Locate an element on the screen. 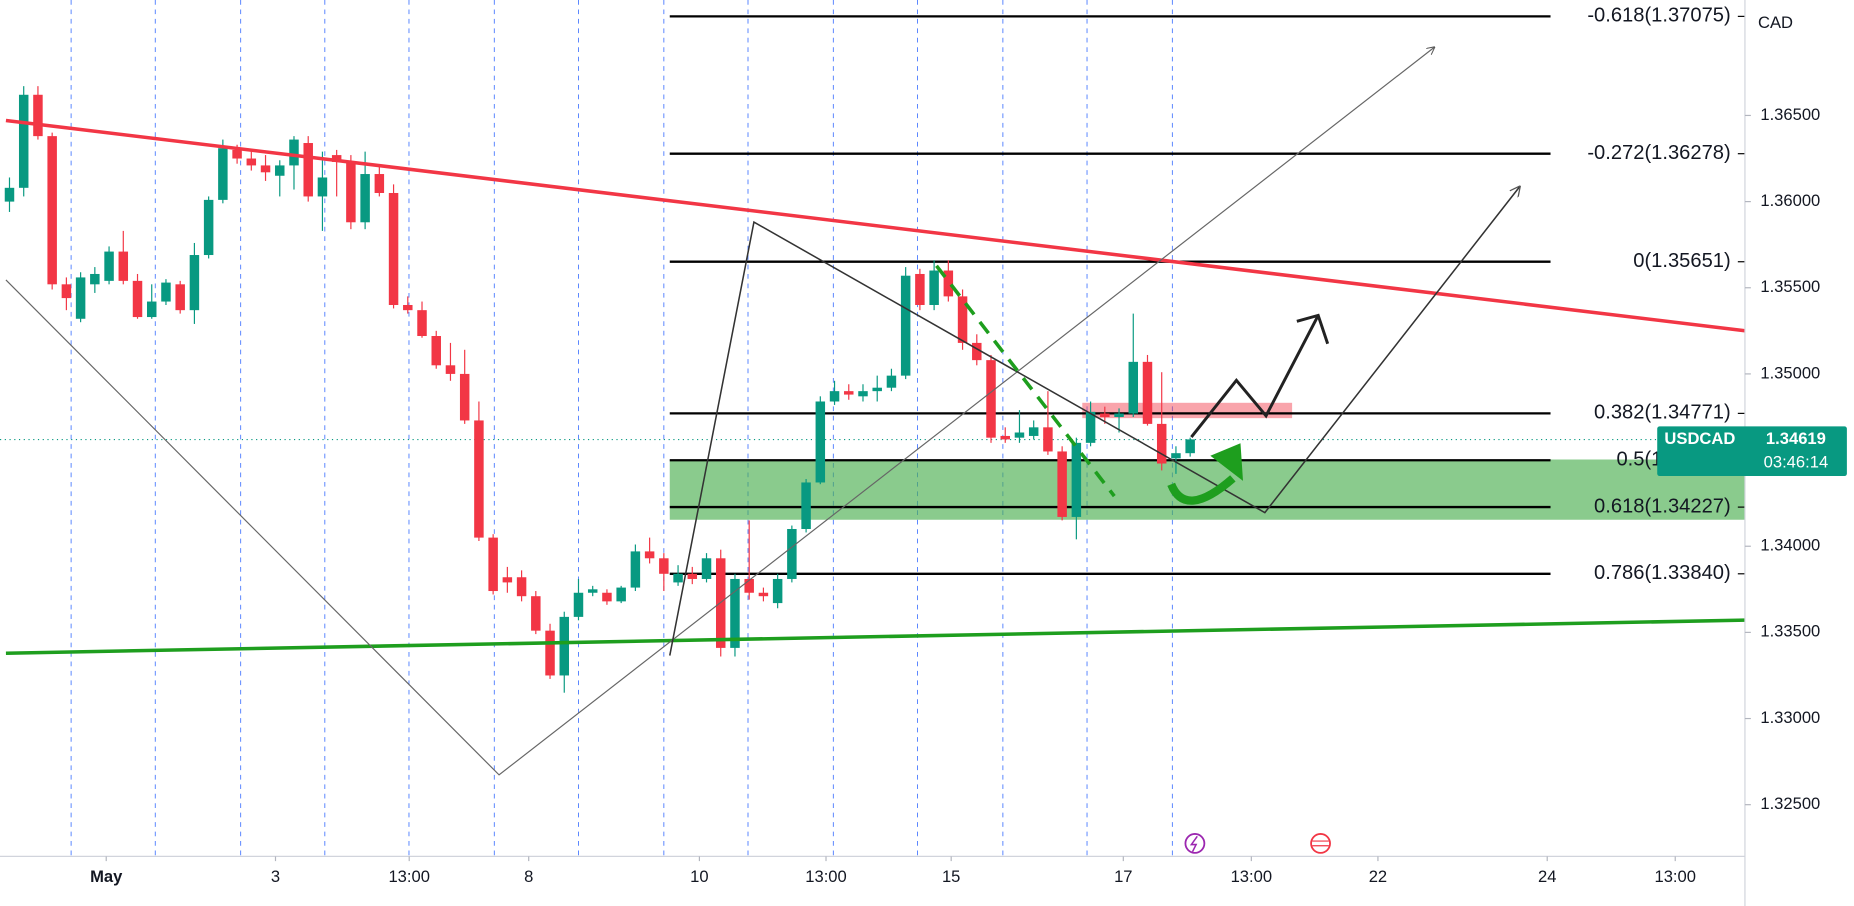  fib-label: -0.272(1.36278) is located at coordinates (1658, 153).